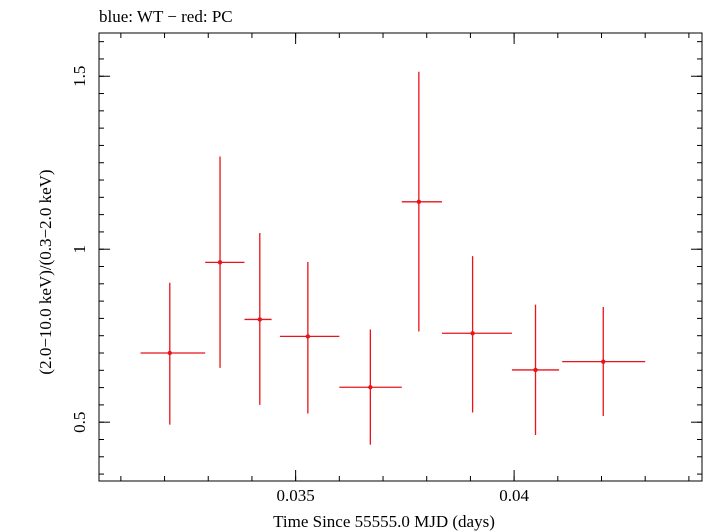 The image size is (705, 532). Describe the element at coordinates (384, 521) in the screenshot. I see `x-axis-label: Time Since 55555.0 MJD (days)` at that location.